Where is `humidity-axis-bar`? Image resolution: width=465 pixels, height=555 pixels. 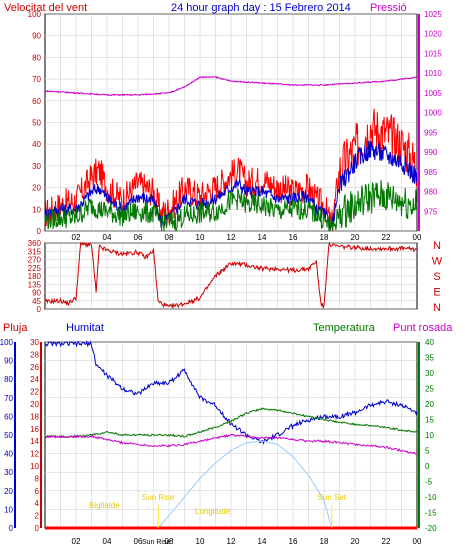 humidity-axis-bar is located at coordinates (15, 435).